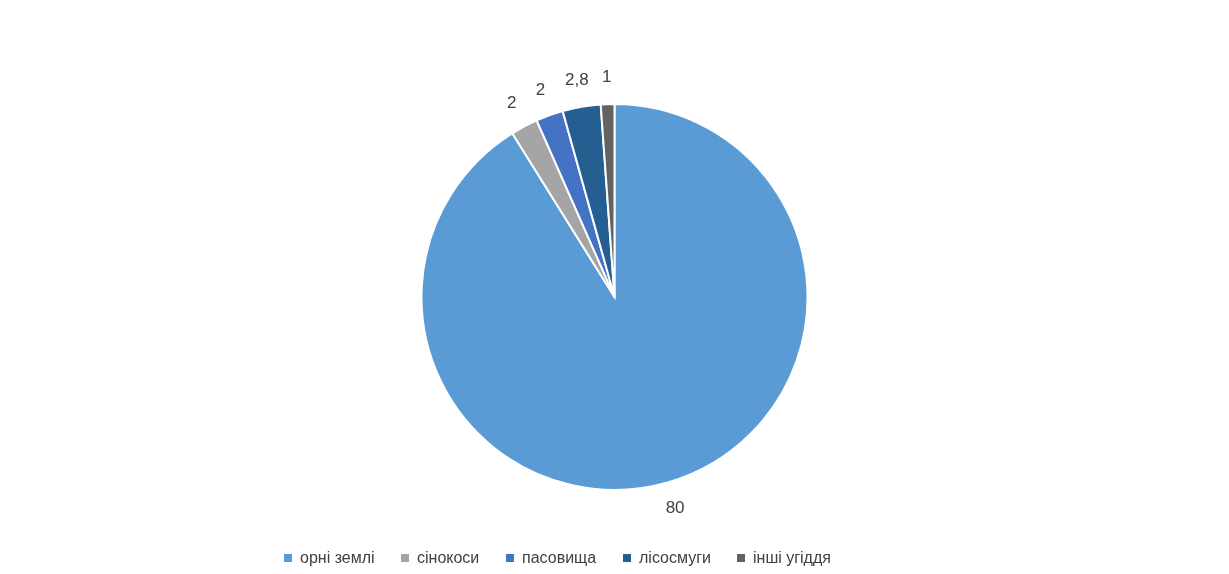 Image resolution: width=1229 pixels, height=574 pixels. I want to click on legend-label: сінокоси, so click(448, 557).